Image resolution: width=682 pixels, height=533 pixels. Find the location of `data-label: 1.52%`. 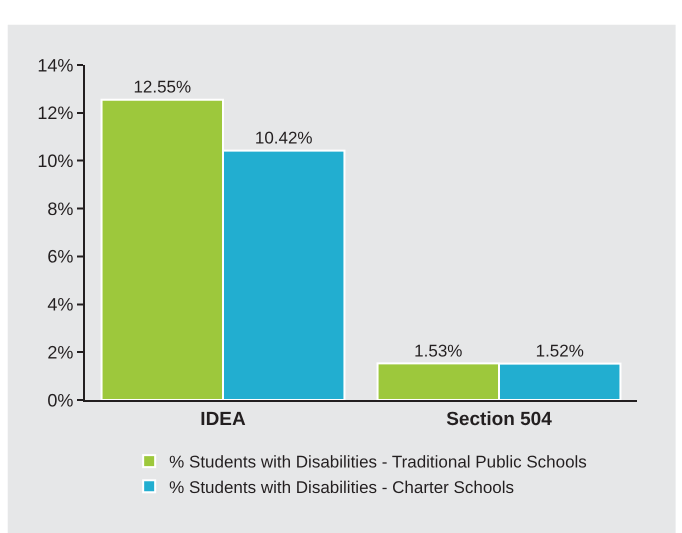

data-label: 1.52% is located at coordinates (560, 351).